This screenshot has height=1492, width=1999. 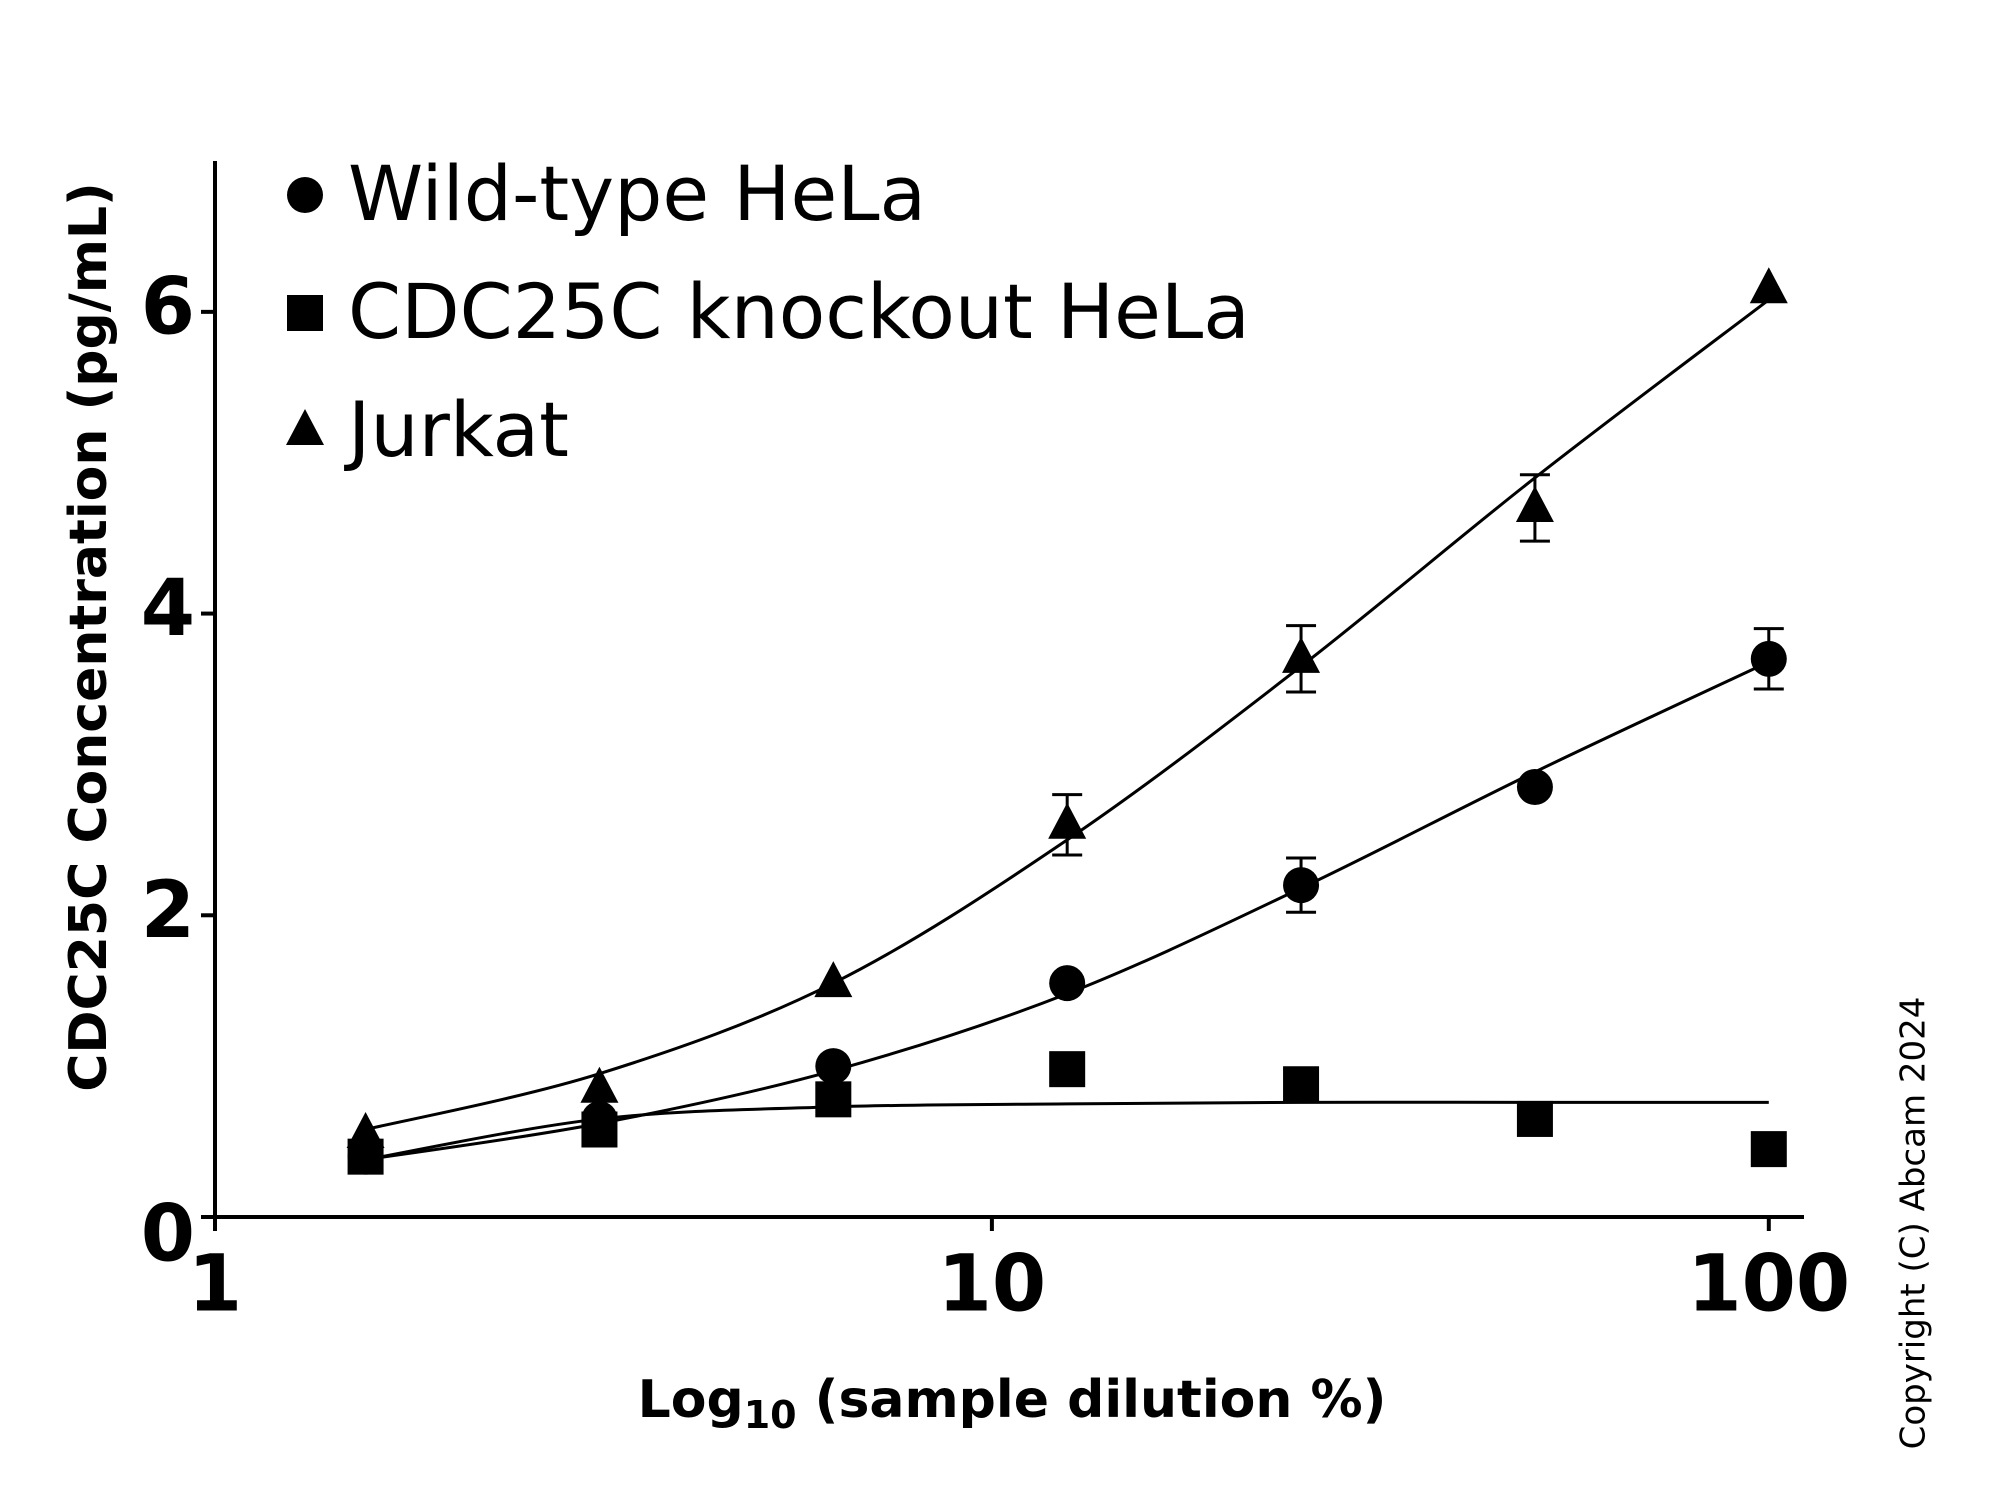 What do you see at coordinates (1067, 1131) in the screenshot?
I see `fit-curve` at bounding box center [1067, 1131].